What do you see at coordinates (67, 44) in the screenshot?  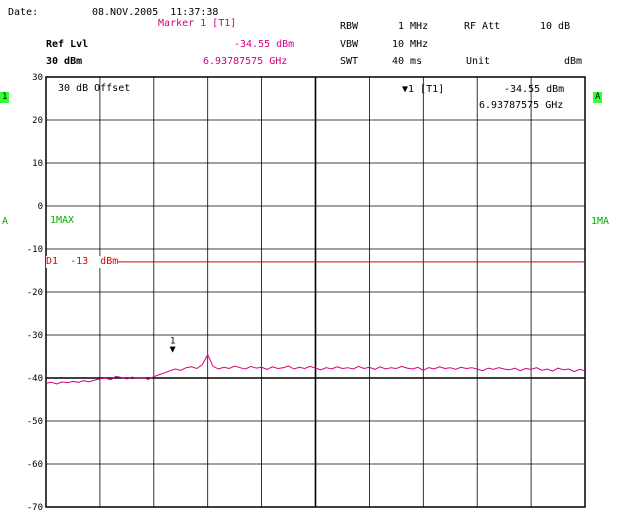 I see `ref-lvl-label: Ref Lvl` at bounding box center [67, 44].